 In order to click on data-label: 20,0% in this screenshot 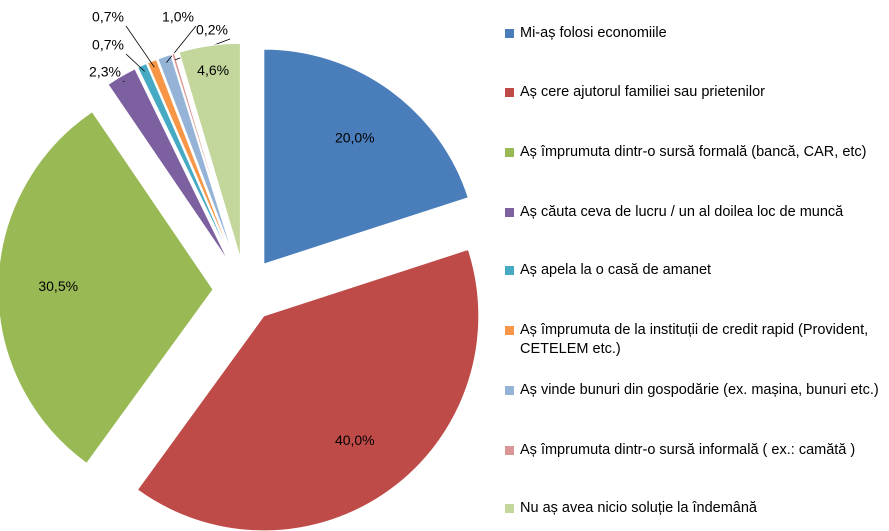, I will do `click(355, 138)`.